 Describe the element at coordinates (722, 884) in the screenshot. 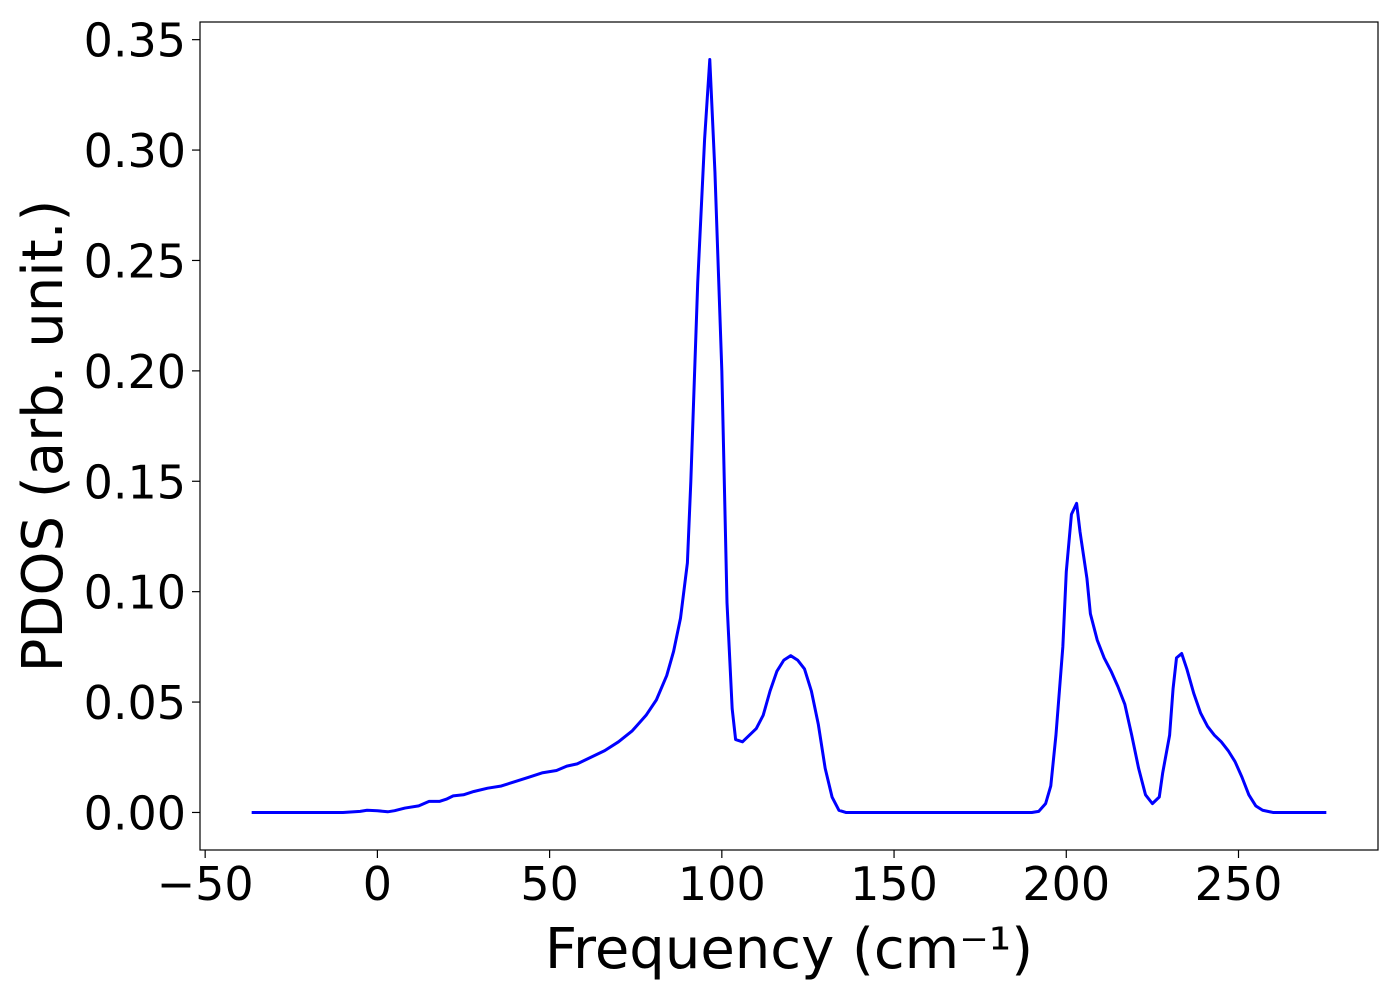

I see `x-tick-label: 100` at that location.